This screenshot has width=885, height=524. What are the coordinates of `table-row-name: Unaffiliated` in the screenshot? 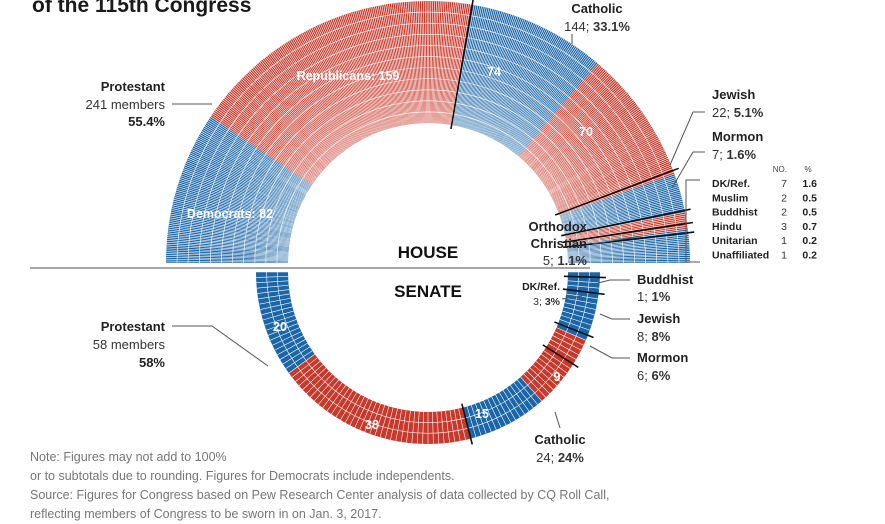 It's located at (740, 256).